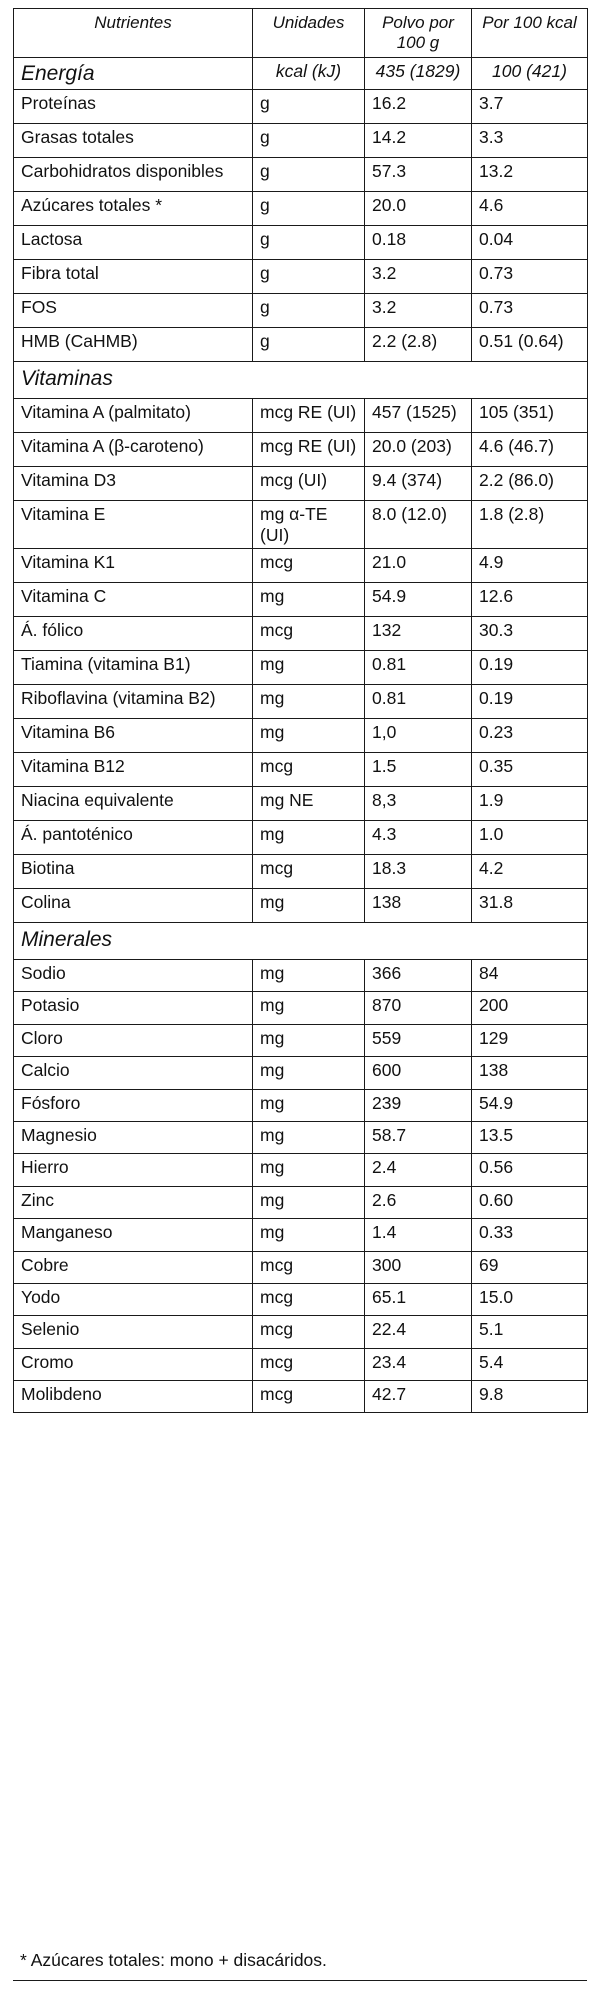 This screenshot has height=1990, width=599. Describe the element at coordinates (418, 344) in the screenshot. I see `value-per-100g: 2.2 (2.8)` at that location.